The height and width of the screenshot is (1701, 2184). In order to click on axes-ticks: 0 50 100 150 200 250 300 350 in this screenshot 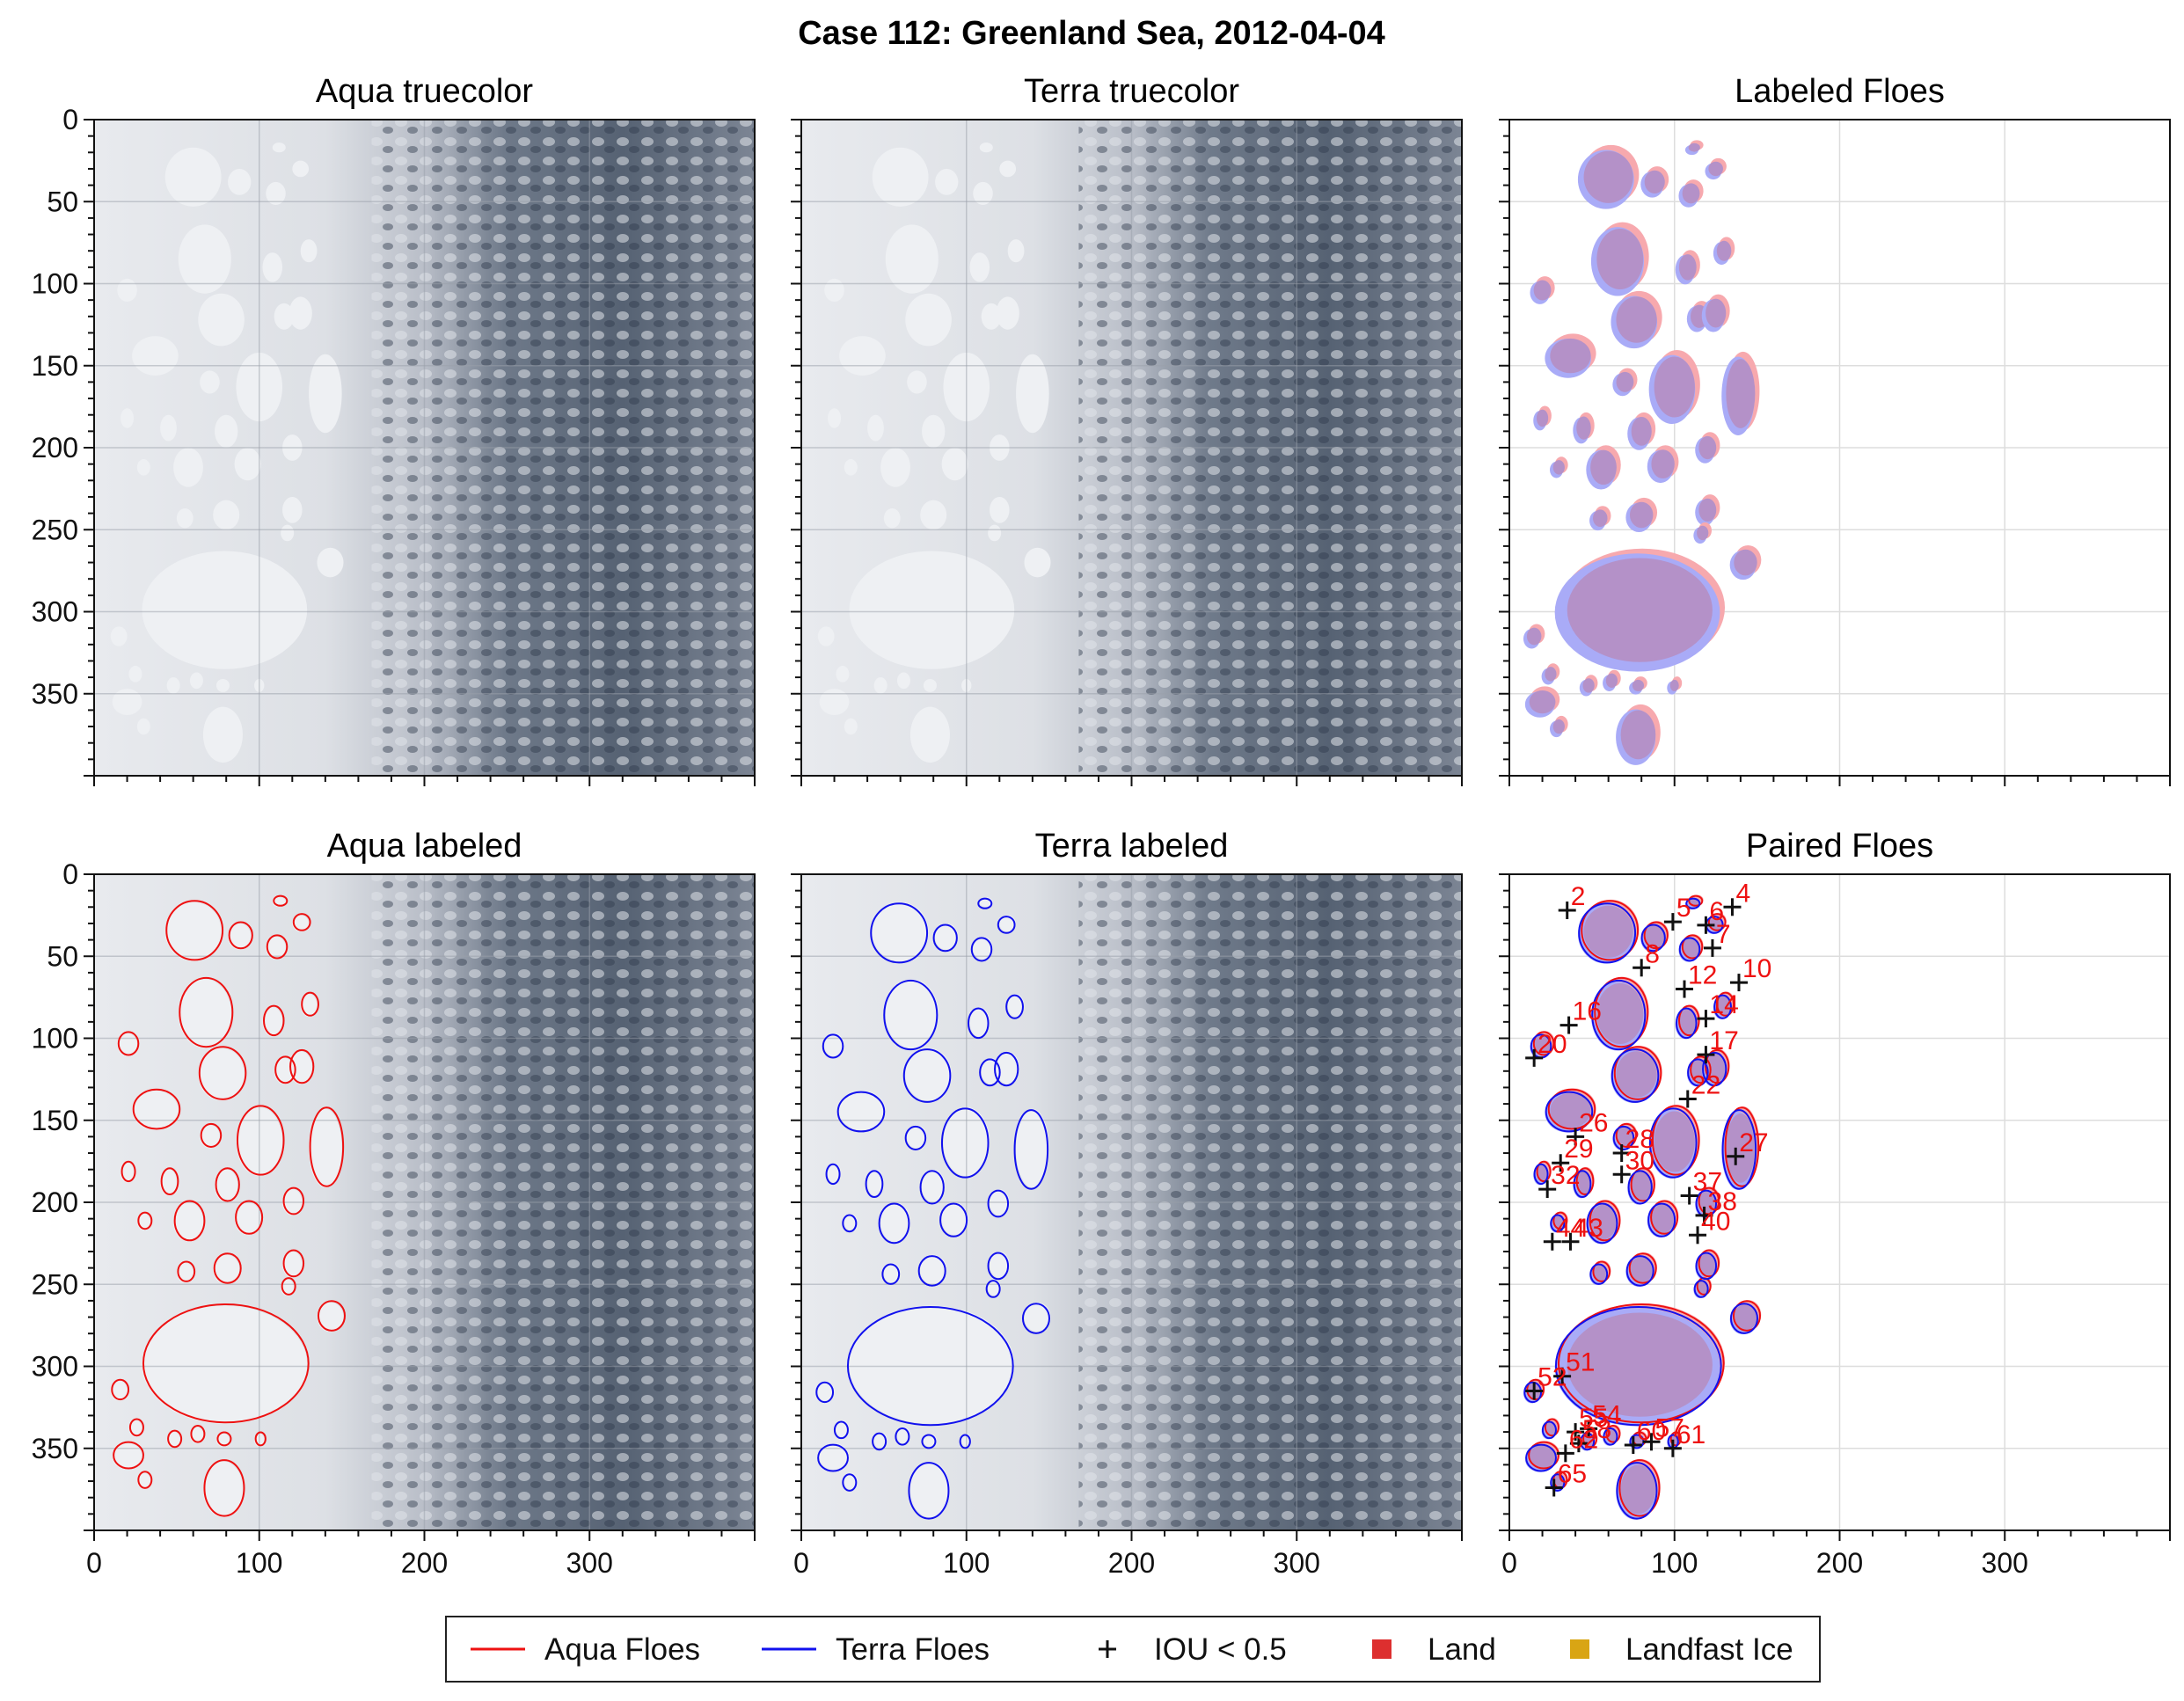, I will do `click(394, 445)`.